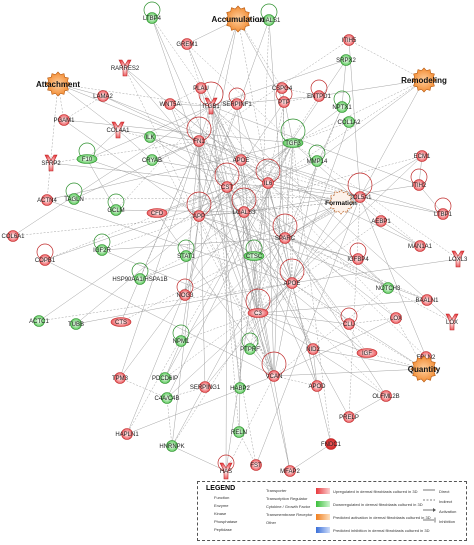 This screenshot has height=545, width=474. What do you see at coordinates (47, 200) in the screenshot?
I see `gene-node-actn4: ACTN4` at bounding box center [47, 200].